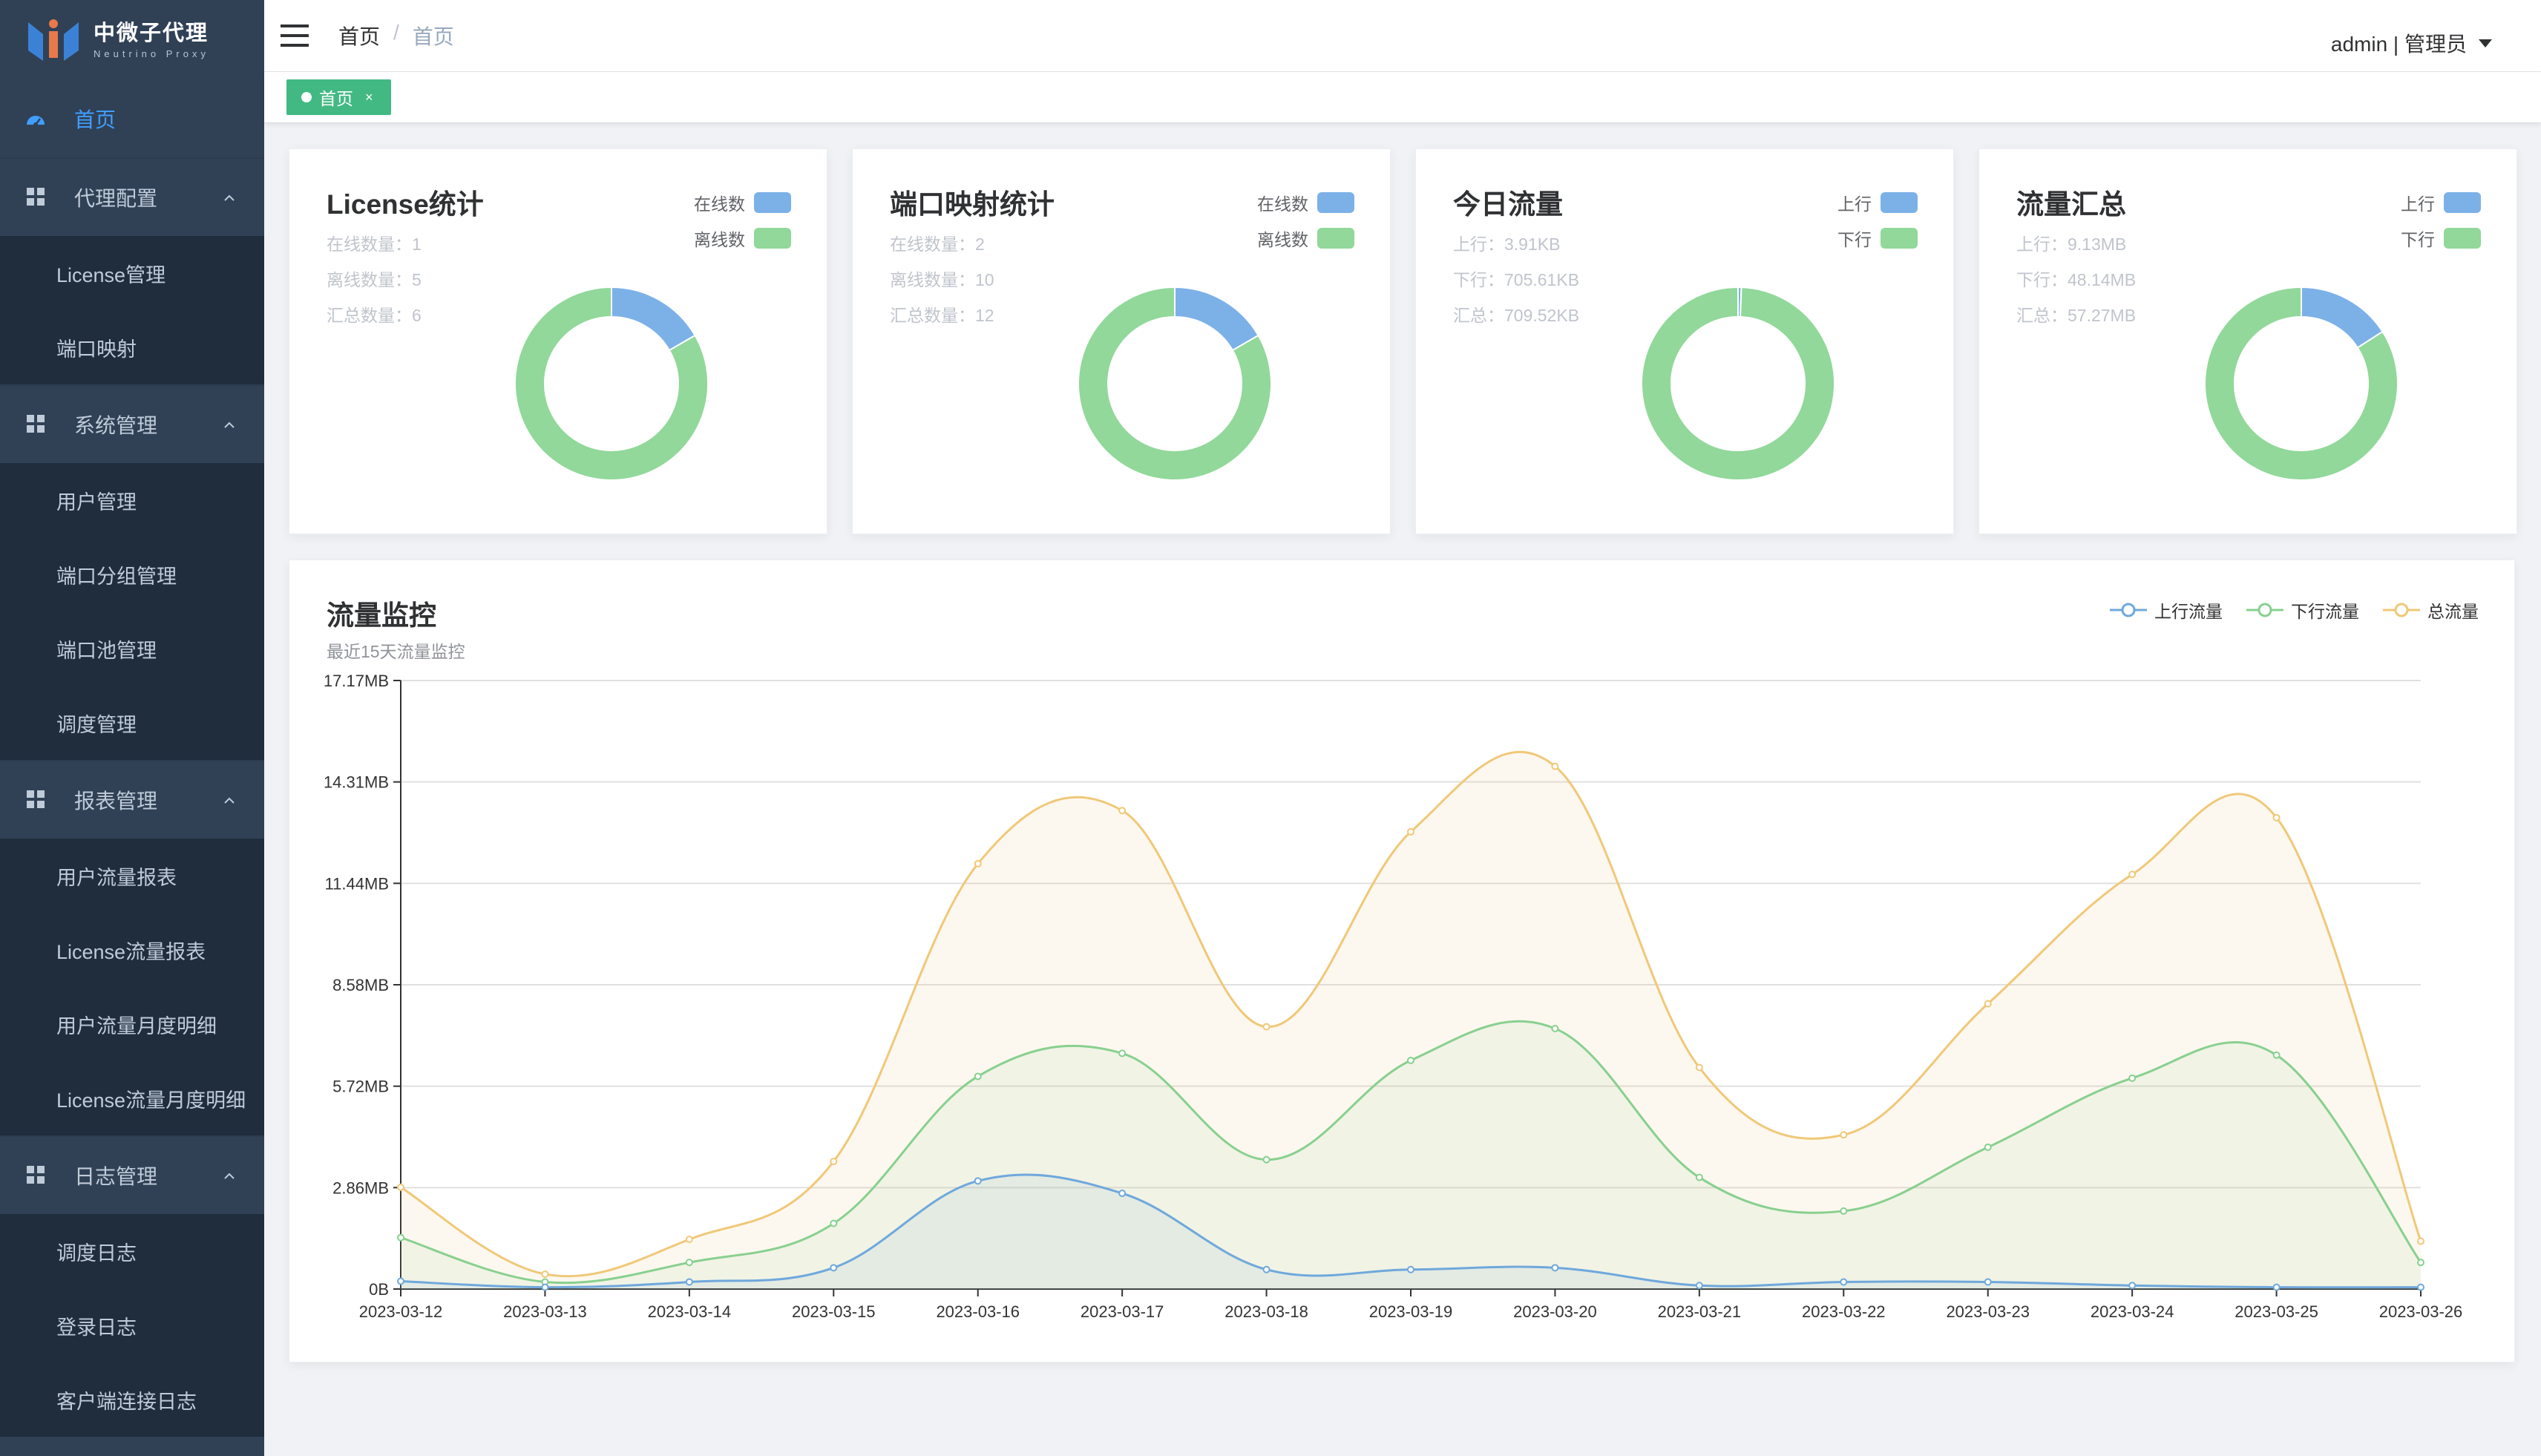  What do you see at coordinates (96, 350) in the screenshot?
I see `sidebar-item-port-mapping: 端口映射` at bounding box center [96, 350].